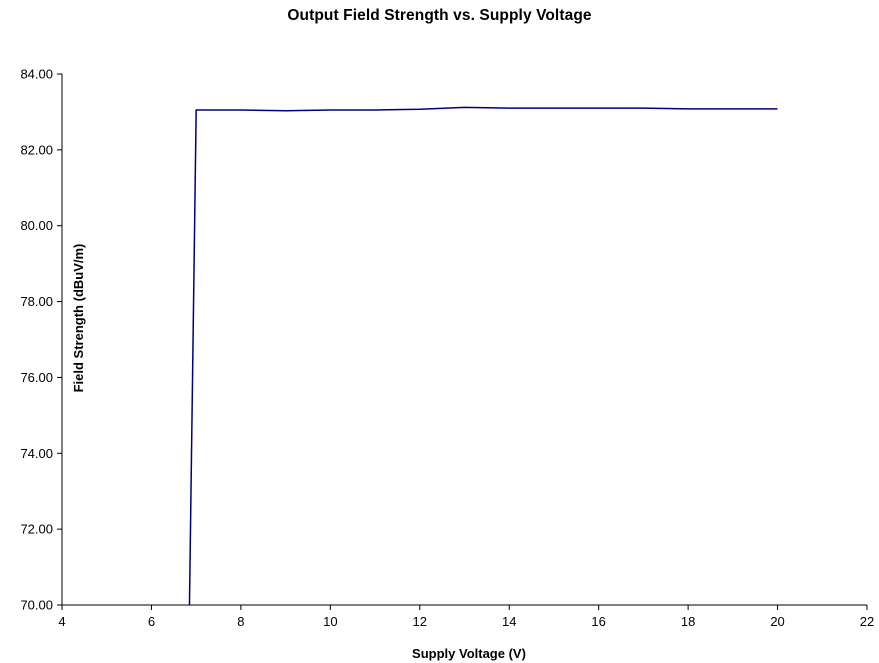 This screenshot has width=879, height=663. What do you see at coordinates (330, 621) in the screenshot?
I see `x-tick-label: 10` at bounding box center [330, 621].